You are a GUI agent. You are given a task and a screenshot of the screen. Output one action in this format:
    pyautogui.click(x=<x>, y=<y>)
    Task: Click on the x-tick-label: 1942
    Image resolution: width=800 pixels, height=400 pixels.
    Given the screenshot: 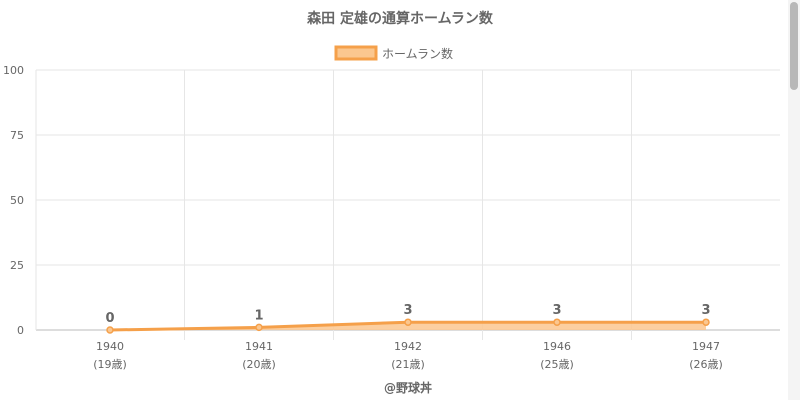 What is the action you would take?
    pyautogui.click(x=408, y=346)
    